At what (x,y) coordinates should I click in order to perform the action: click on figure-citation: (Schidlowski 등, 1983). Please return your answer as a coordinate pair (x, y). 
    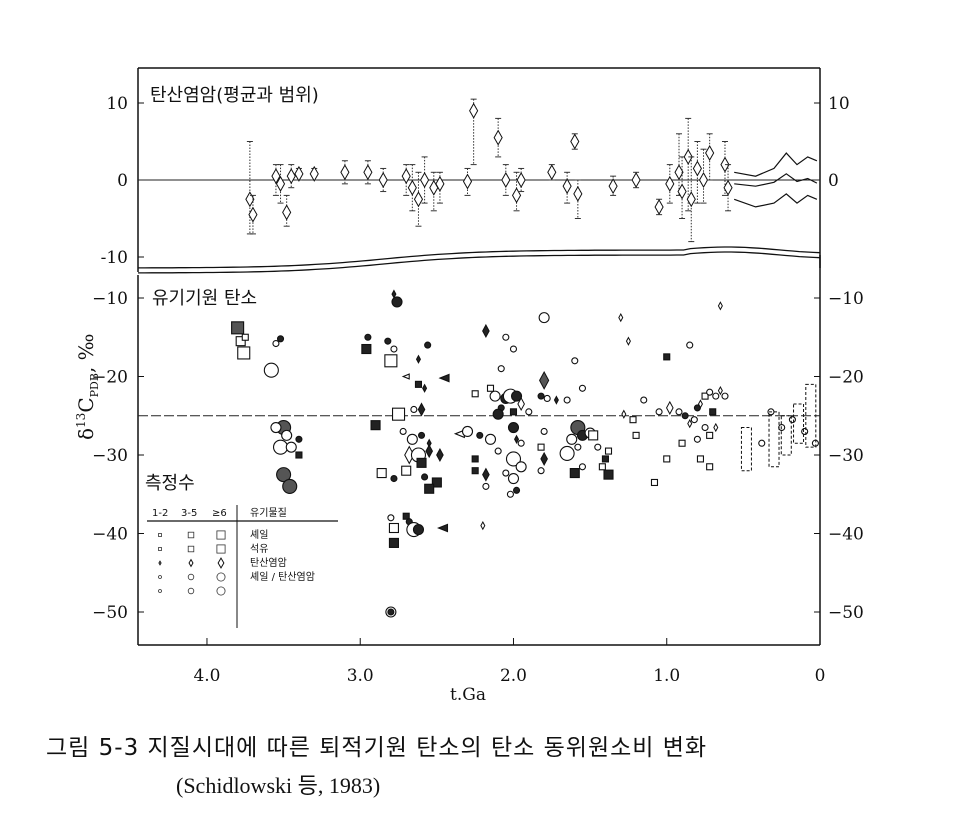
    Looking at the image, I should click on (278, 785).